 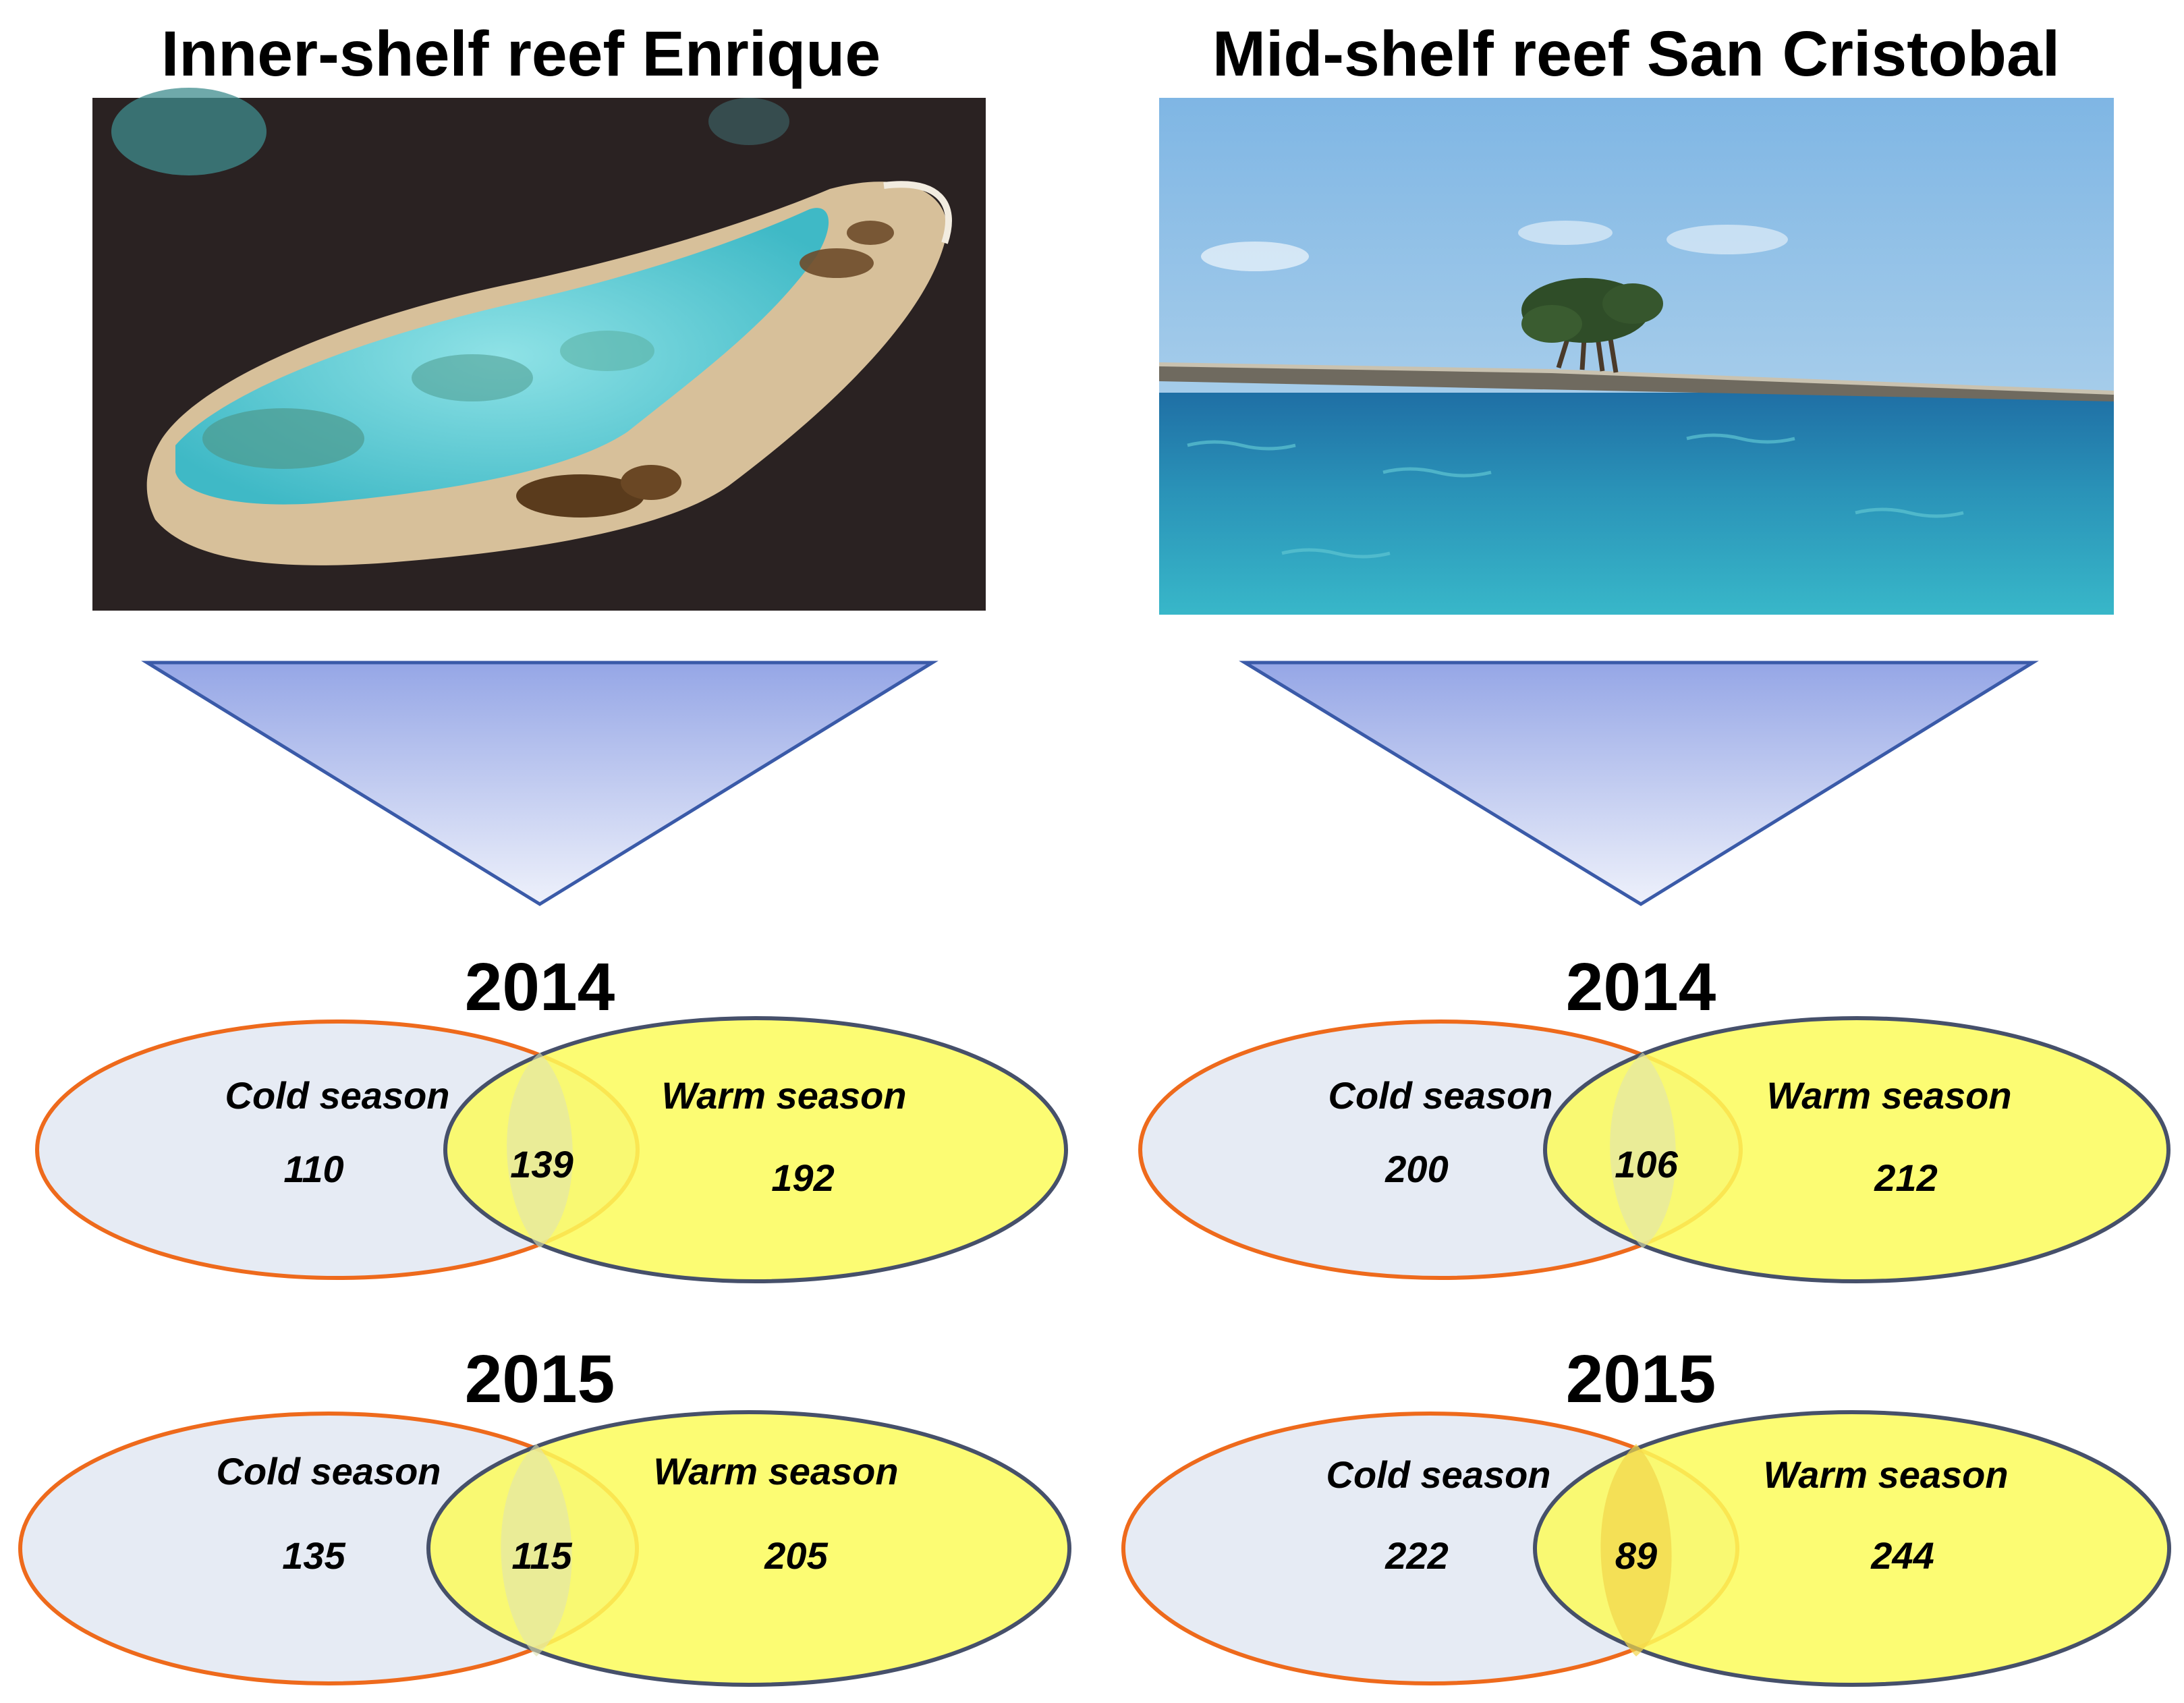 What do you see at coordinates (1416, 1169) in the screenshot?
I see `cold-only-count: 200` at bounding box center [1416, 1169].